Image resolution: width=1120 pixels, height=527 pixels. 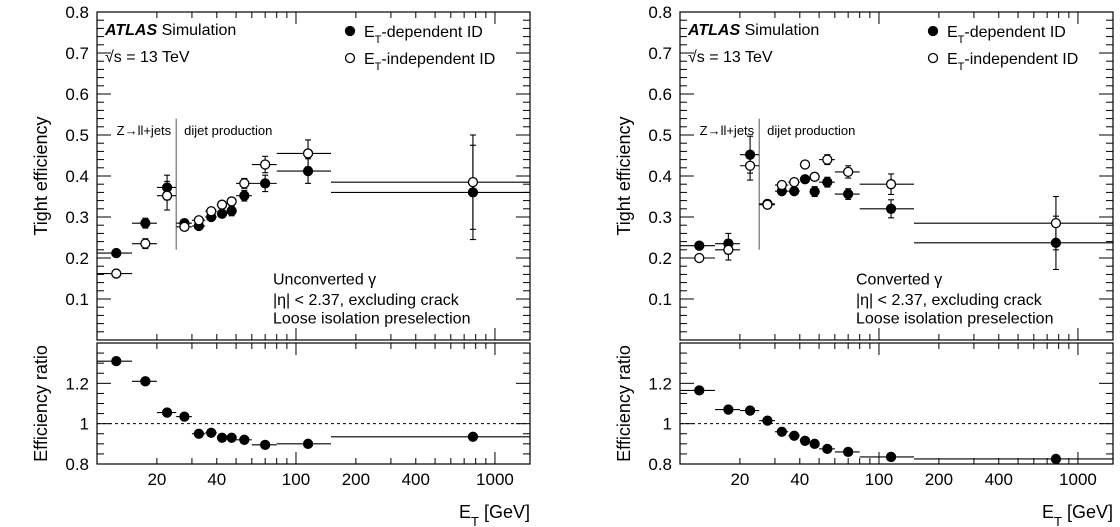 I want to click on x-axis-label: ET [GeV], so click(x=1077, y=514).